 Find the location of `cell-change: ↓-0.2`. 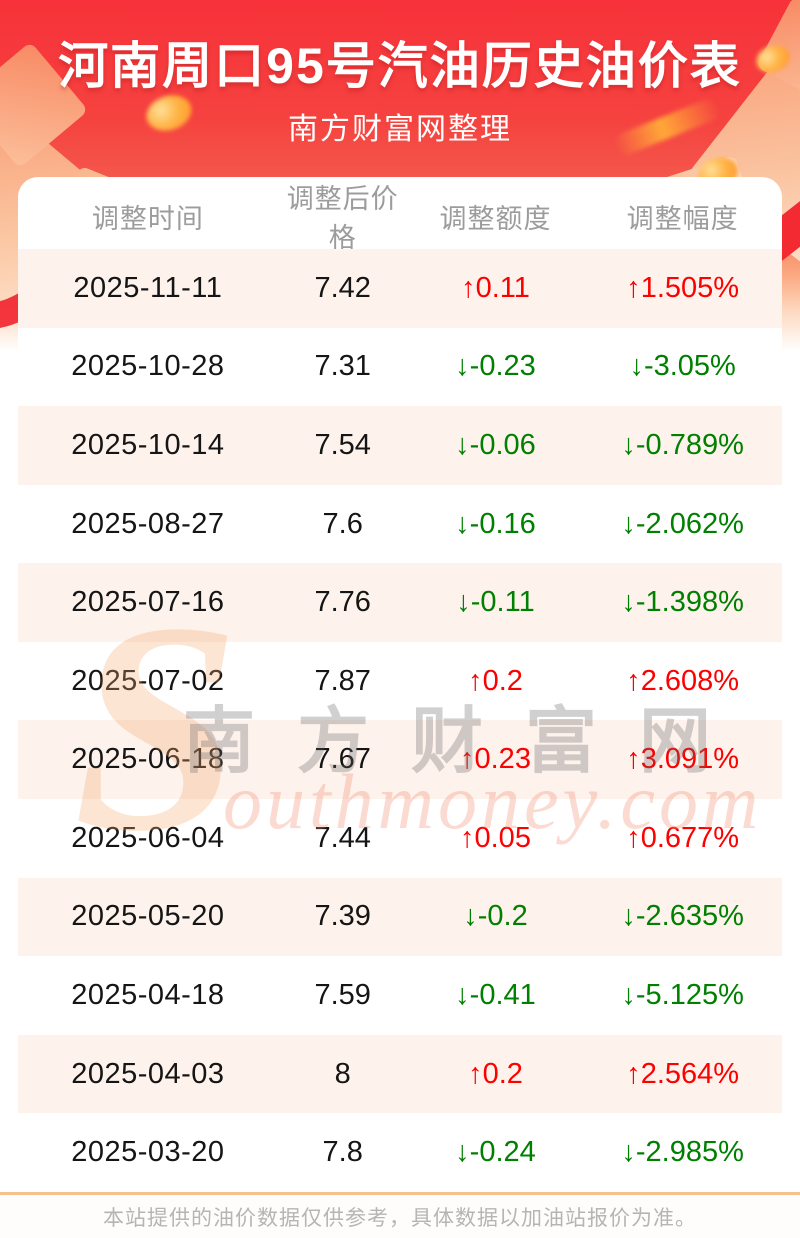

cell-change: ↓-0.2 is located at coordinates (495, 916).